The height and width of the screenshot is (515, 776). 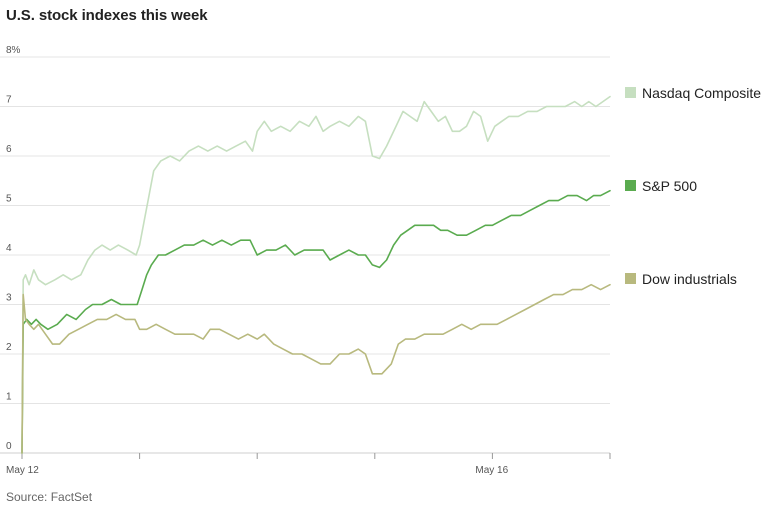 What do you see at coordinates (701, 93) in the screenshot?
I see `legend-label: Nasdaq Composite` at bounding box center [701, 93].